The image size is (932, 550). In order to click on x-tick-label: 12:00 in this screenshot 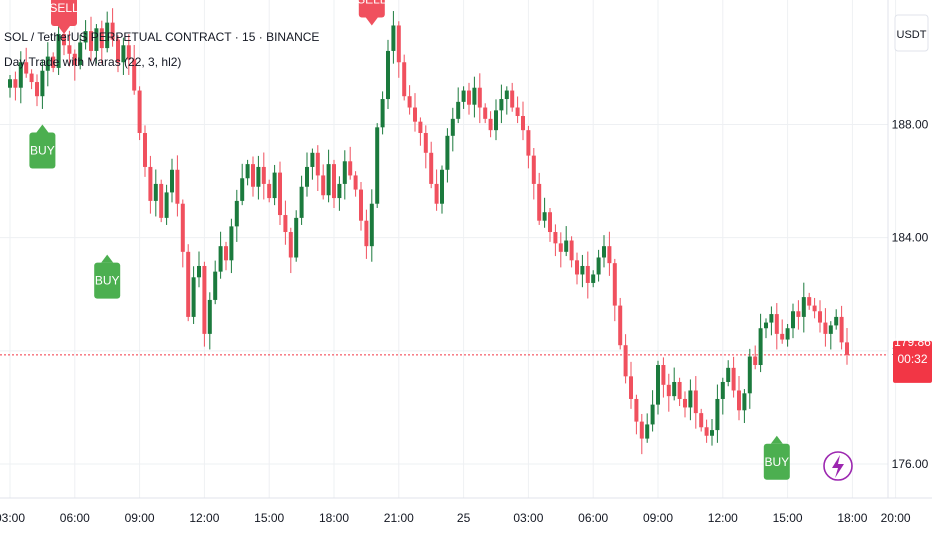, I will do `click(723, 518)`.